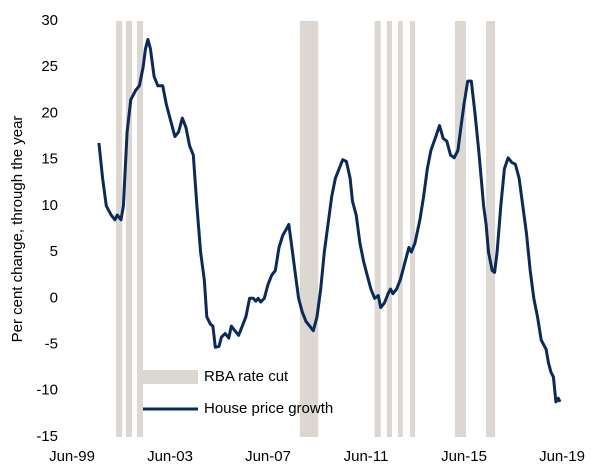 This screenshot has height=469, width=592. I want to click on y-tick-label: 30, so click(49, 20).